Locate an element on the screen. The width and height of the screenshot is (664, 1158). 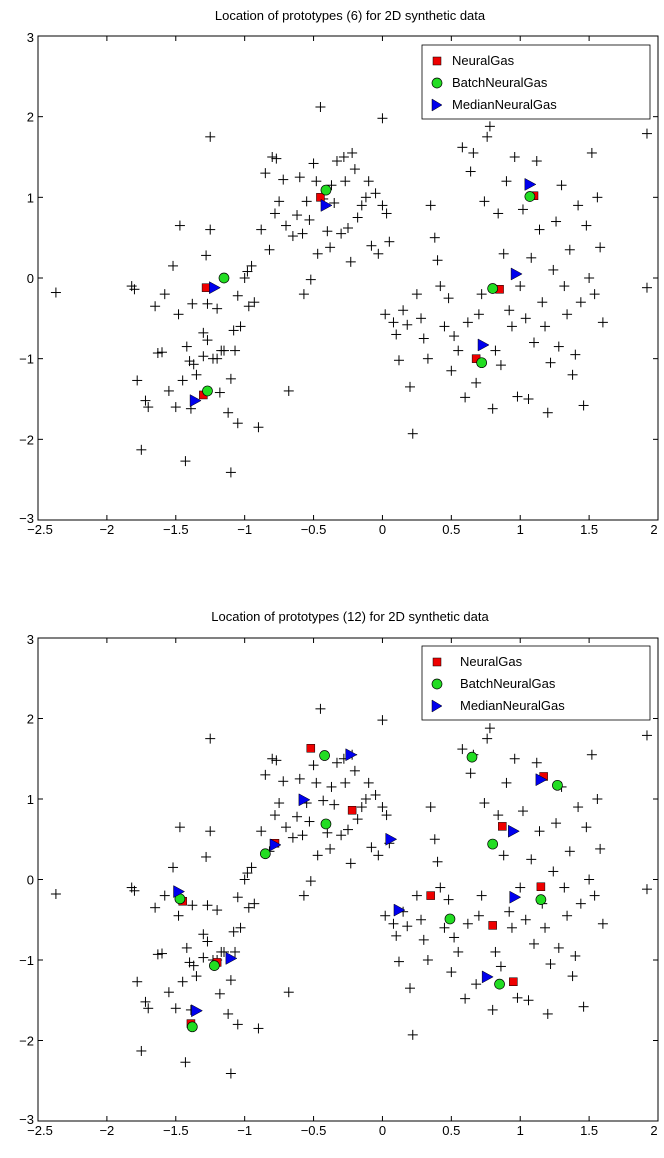
x-tick-label: 0.5 is located at coordinates (451, 529).